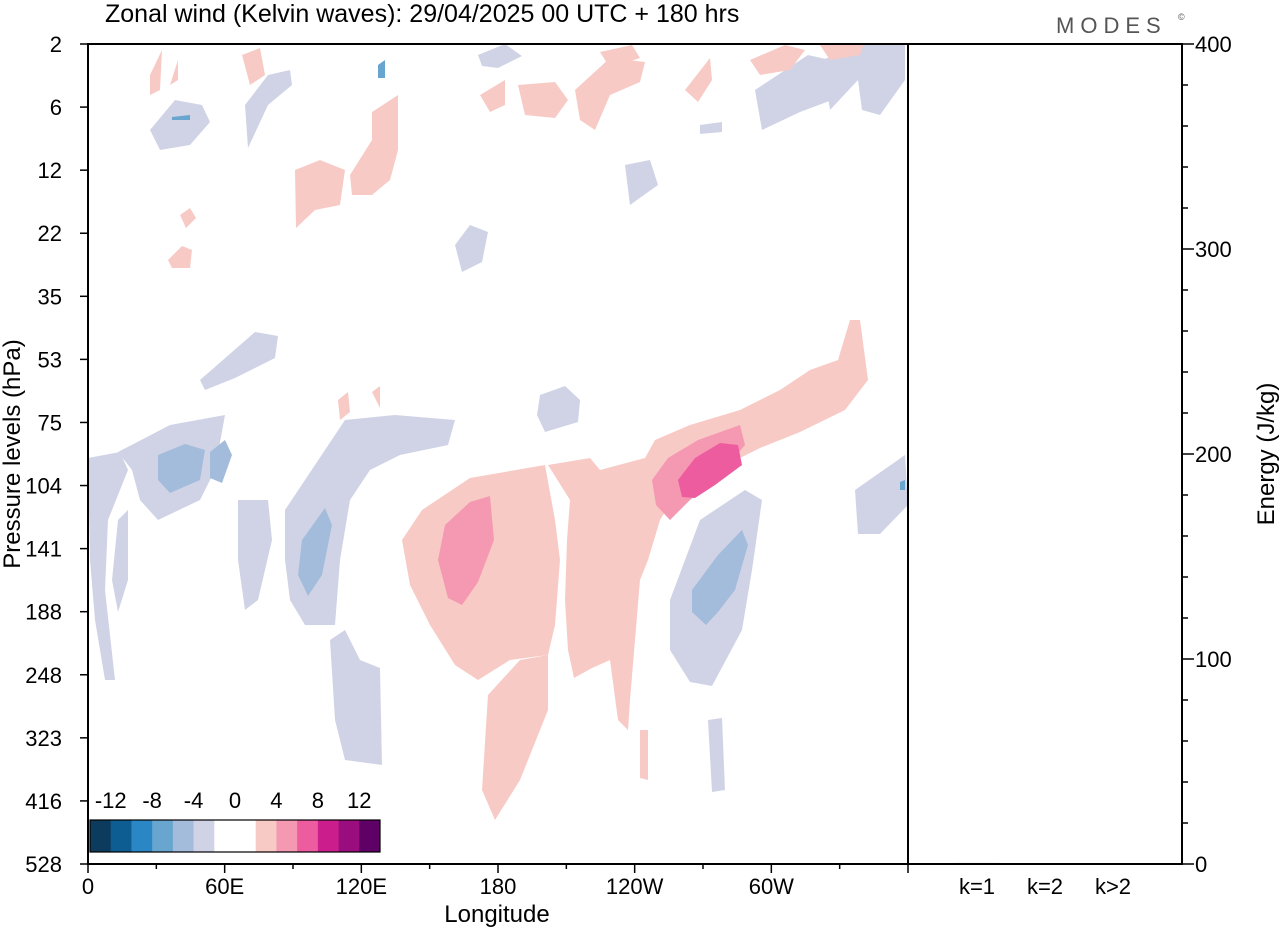  What do you see at coordinates (50, 233) in the screenshot?
I see `y-tick-label: 22` at bounding box center [50, 233].